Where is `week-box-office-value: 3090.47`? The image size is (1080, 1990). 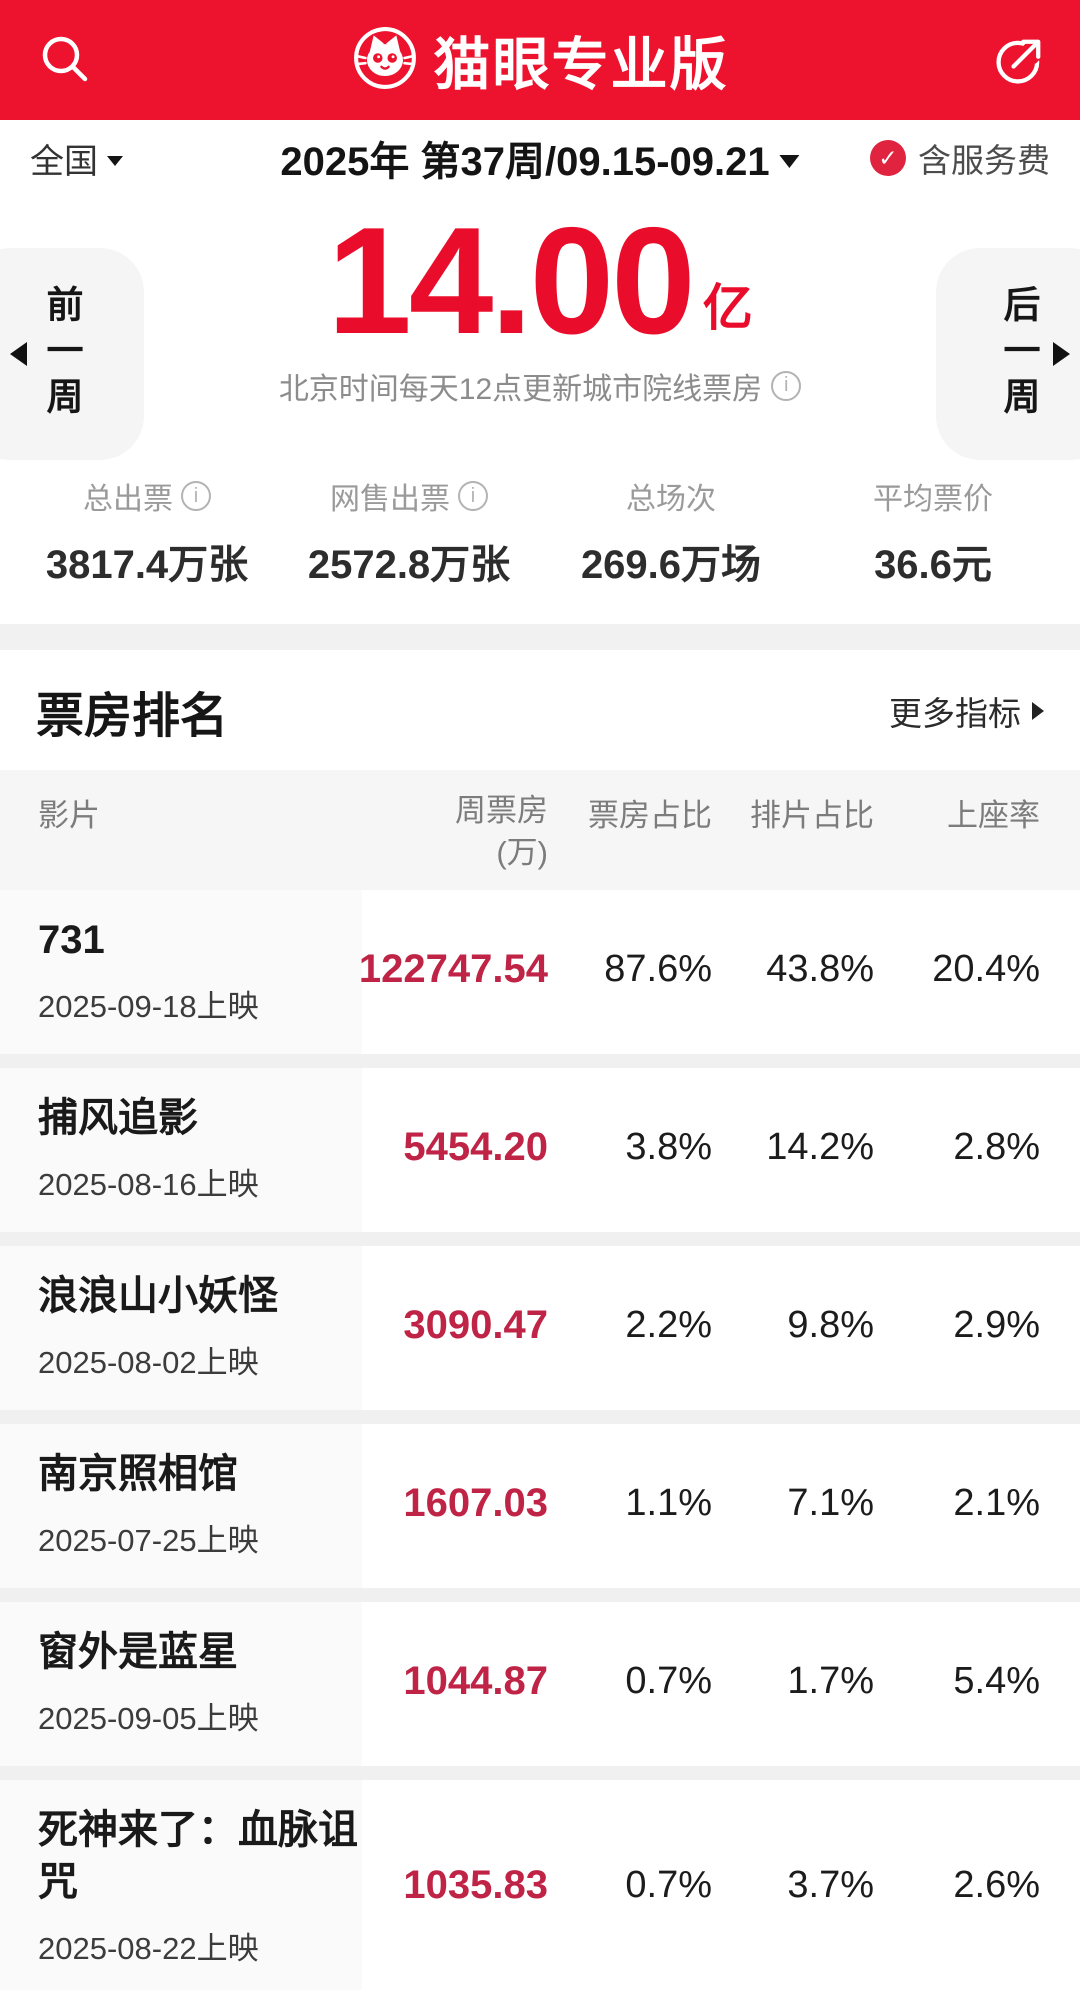
week-box-office-value: 3090.47 is located at coordinates (475, 1325).